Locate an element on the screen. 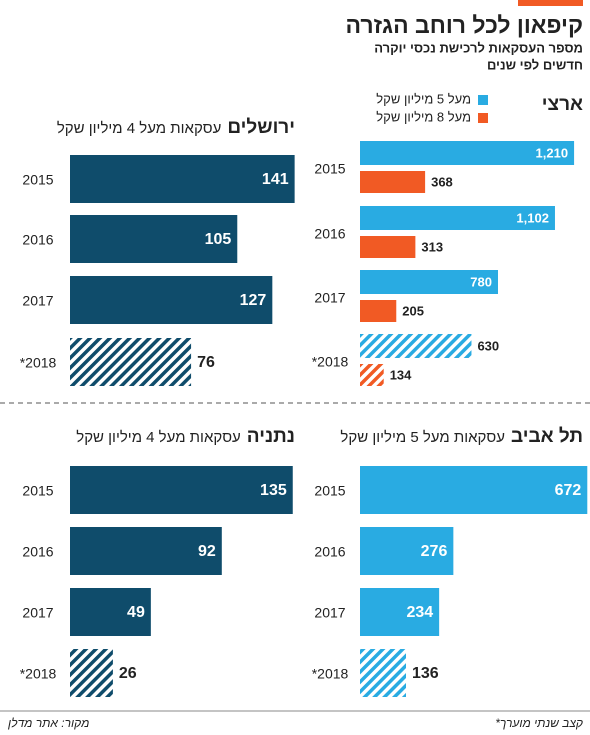  page-title: קיפאון לכל רוחב הגזרה is located at coordinates (464, 25).